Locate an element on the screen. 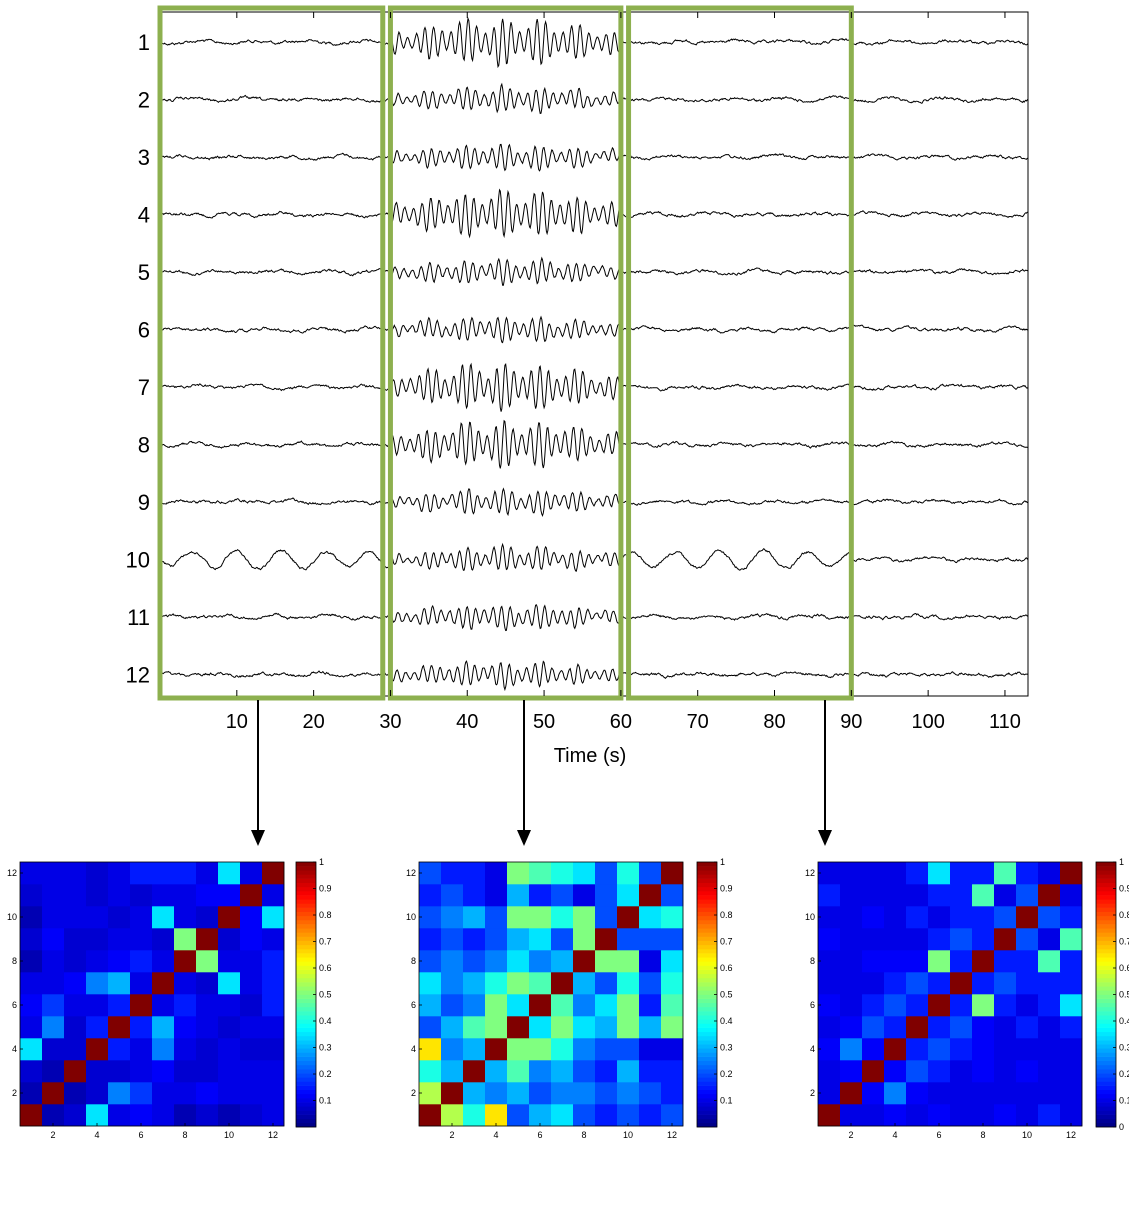  heatmap-1-frame is located at coordinates (152, 994).